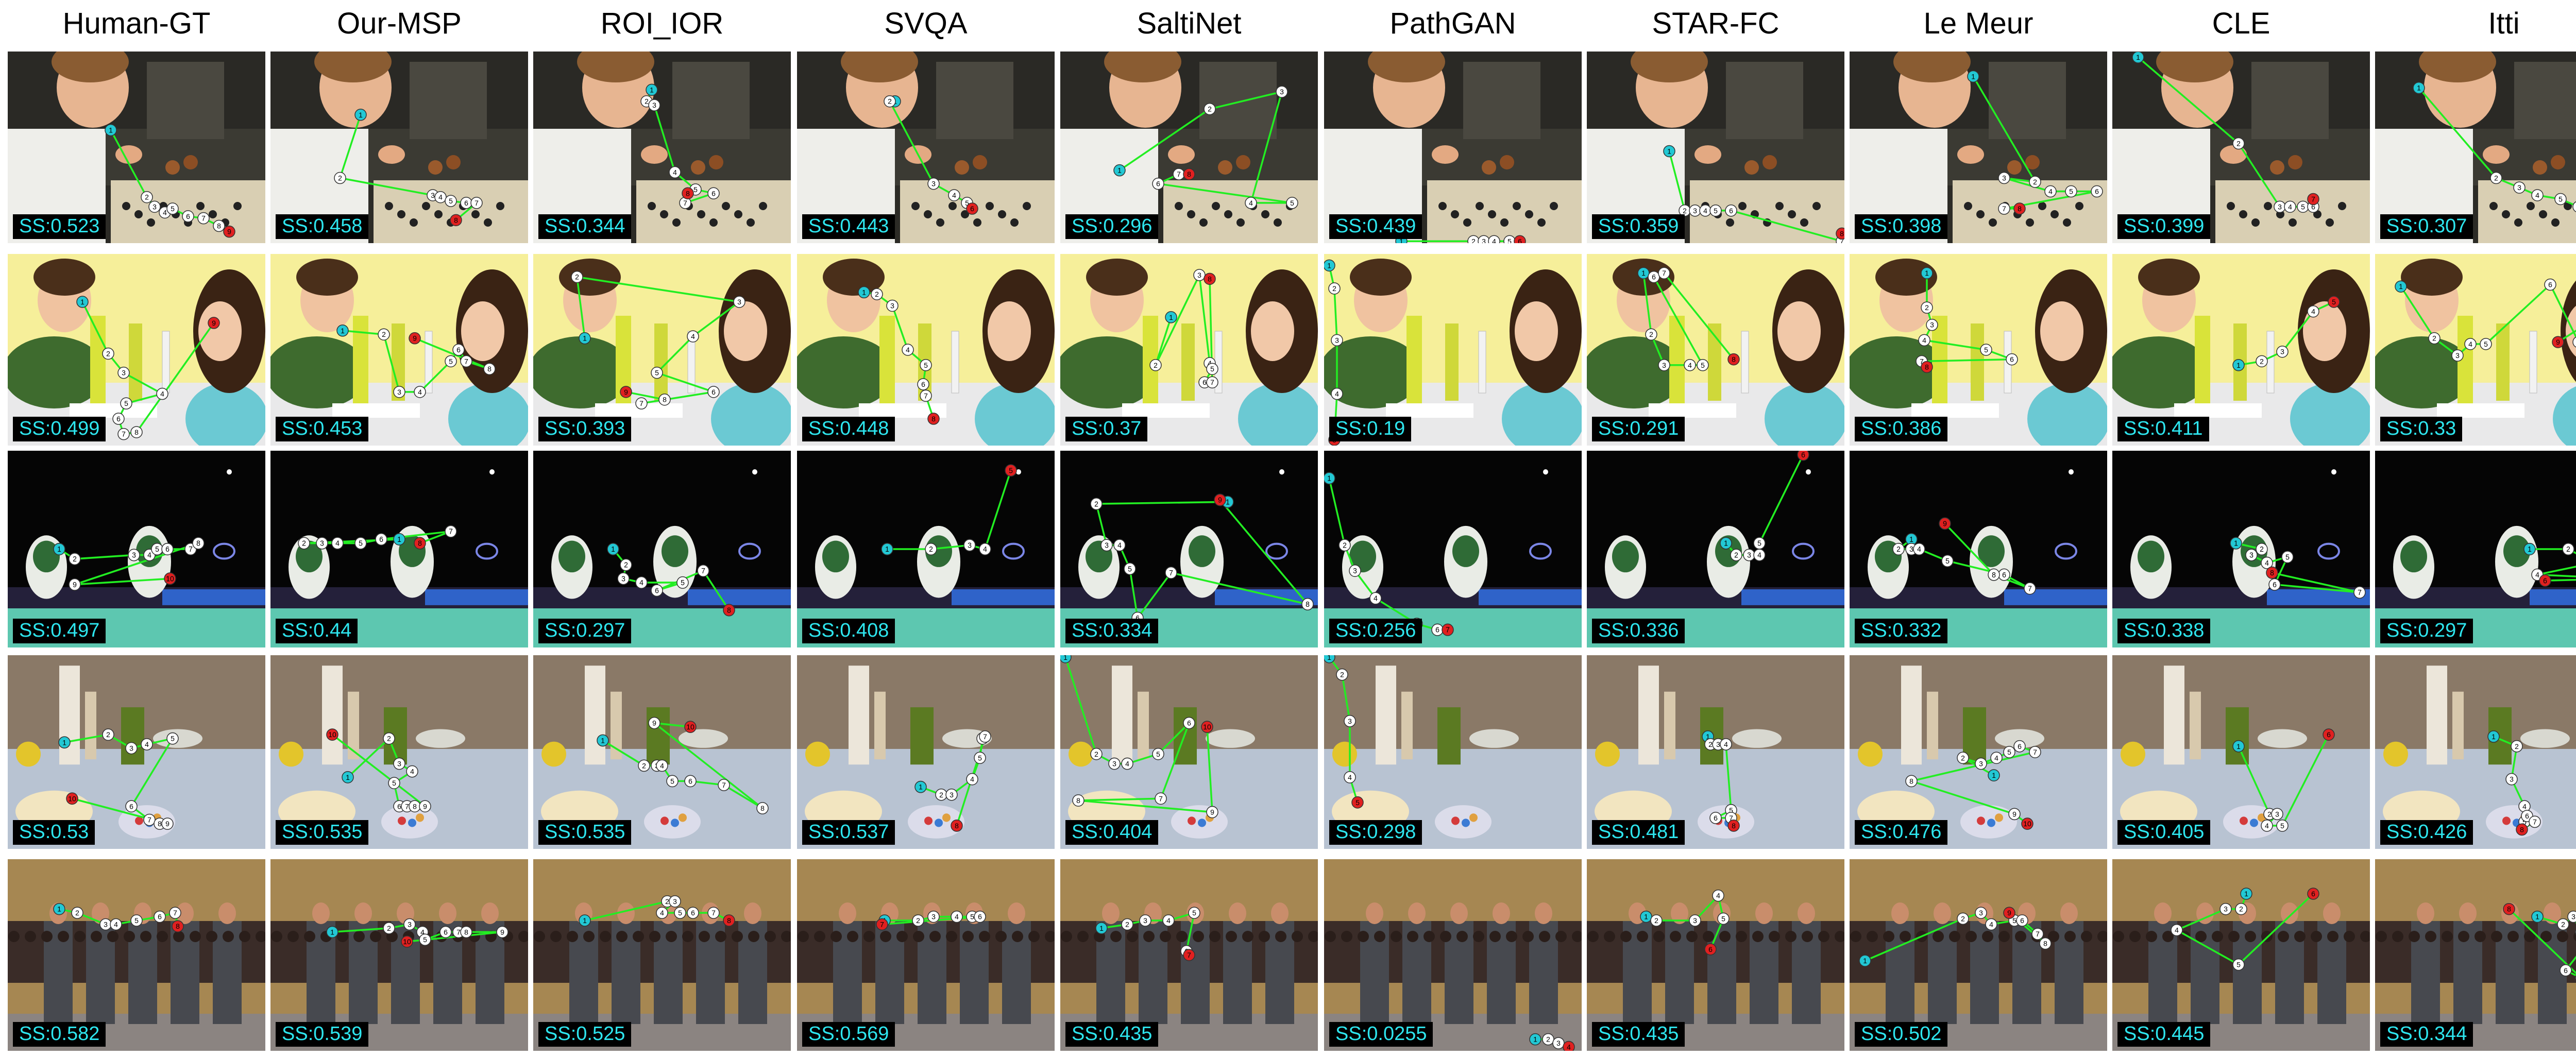 Image resolution: width=2576 pixels, height=1057 pixels. Describe the element at coordinates (399, 955) in the screenshot. I see `scanpath-panel: 1 2 3 4 5 6 7 8 9 10 SS:0.539` at that location.